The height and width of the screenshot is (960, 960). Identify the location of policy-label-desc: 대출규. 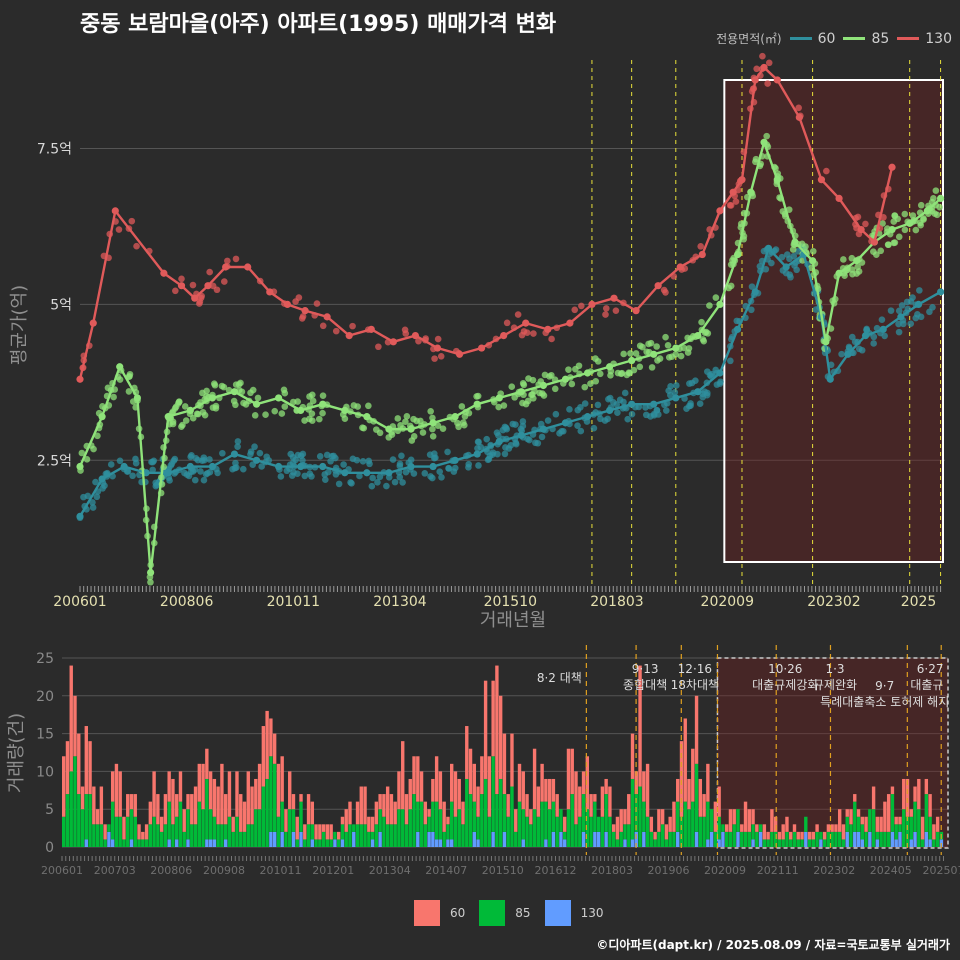
(926, 685).